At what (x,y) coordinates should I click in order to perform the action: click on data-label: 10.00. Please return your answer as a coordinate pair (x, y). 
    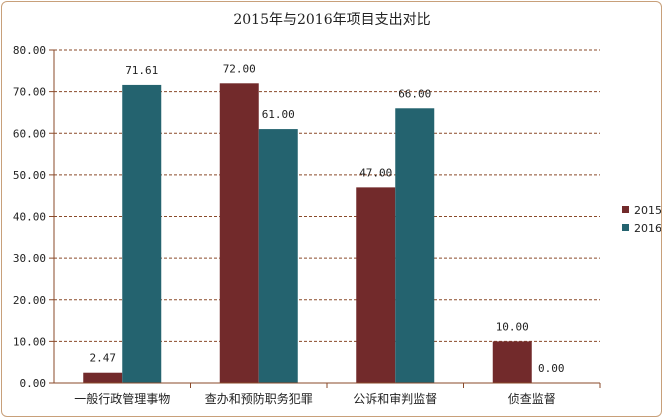
    Looking at the image, I should click on (512, 326).